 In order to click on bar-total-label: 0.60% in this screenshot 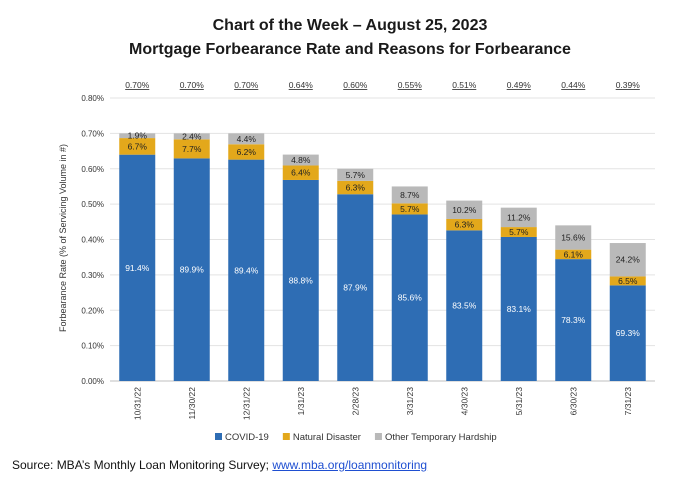, I will do `click(355, 85)`.